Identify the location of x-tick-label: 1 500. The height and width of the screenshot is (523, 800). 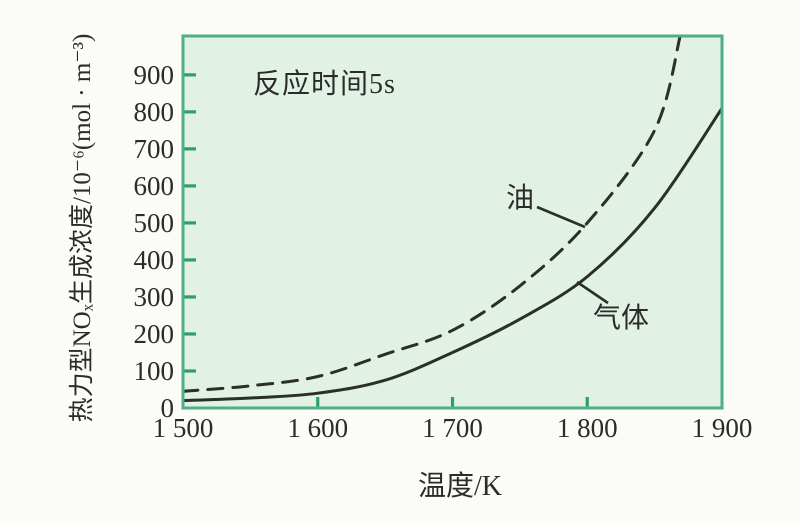
(183, 428).